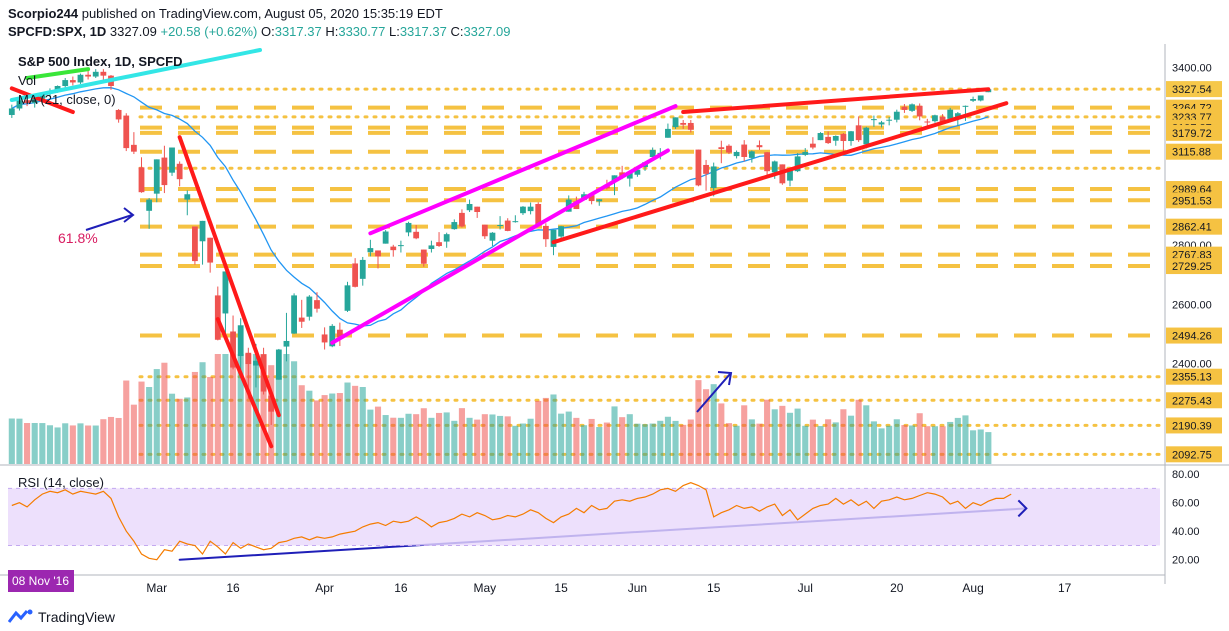 The image size is (1229, 631). What do you see at coordinates (77, 617) in the screenshot?
I see `tradingview-brand: TradingView` at bounding box center [77, 617].